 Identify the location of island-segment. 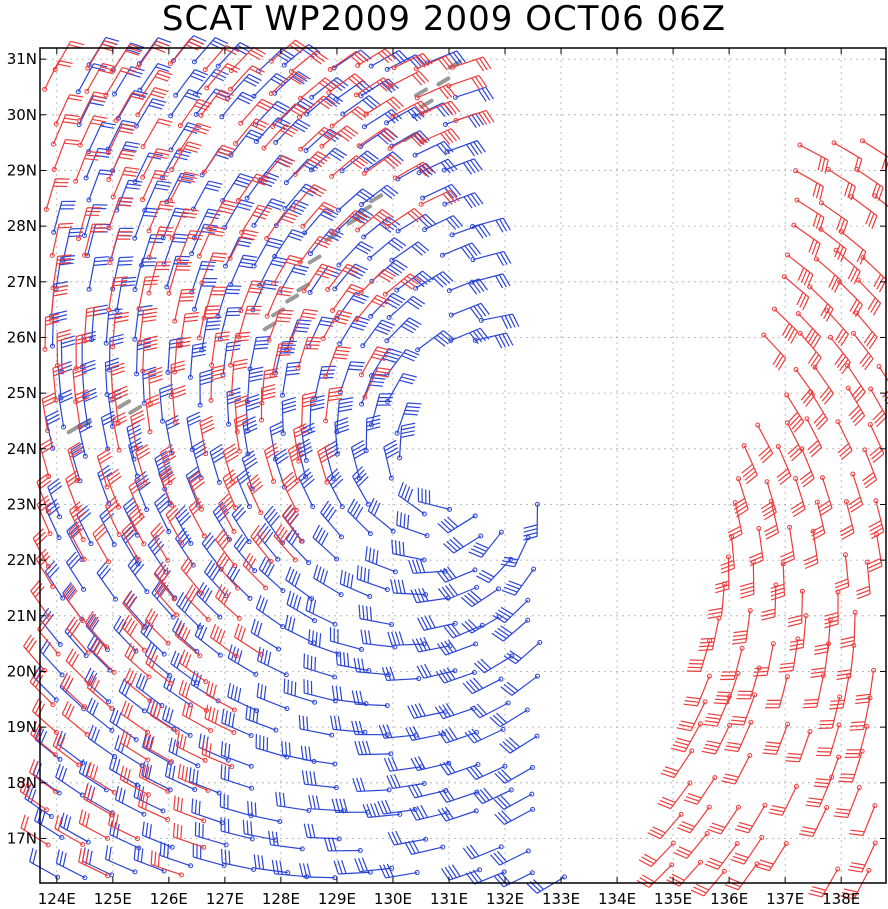
(443, 81).